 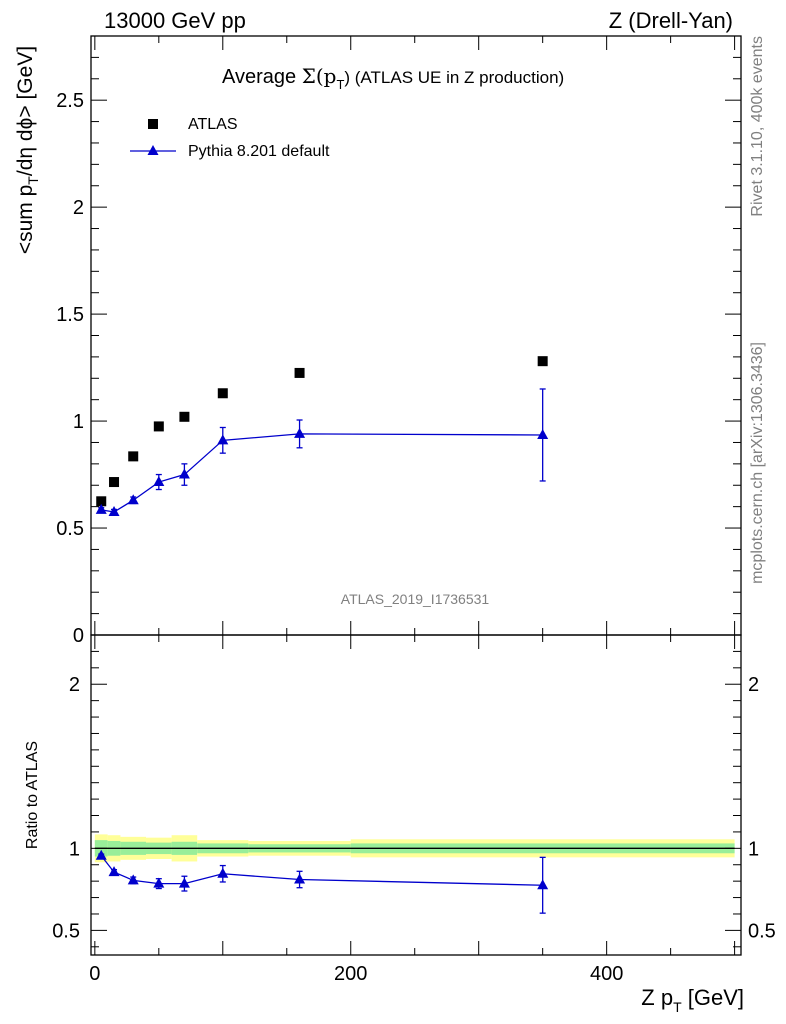 I want to click on y-axis-label: <sum pT/dη dϕ> [GeV], so click(x=27, y=150).